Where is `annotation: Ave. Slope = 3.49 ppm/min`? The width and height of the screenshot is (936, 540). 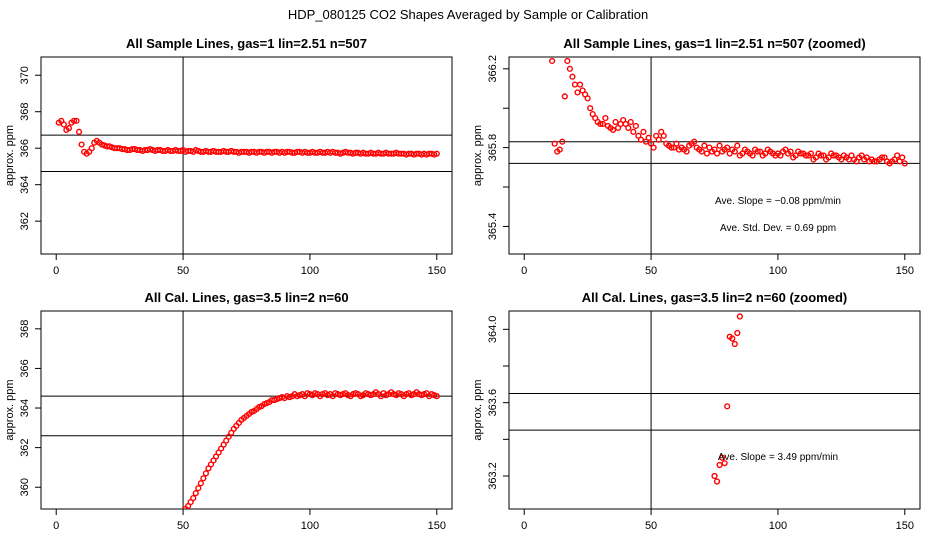 annotation: Ave. Slope = 3.49 ppm/min is located at coordinates (778, 457).